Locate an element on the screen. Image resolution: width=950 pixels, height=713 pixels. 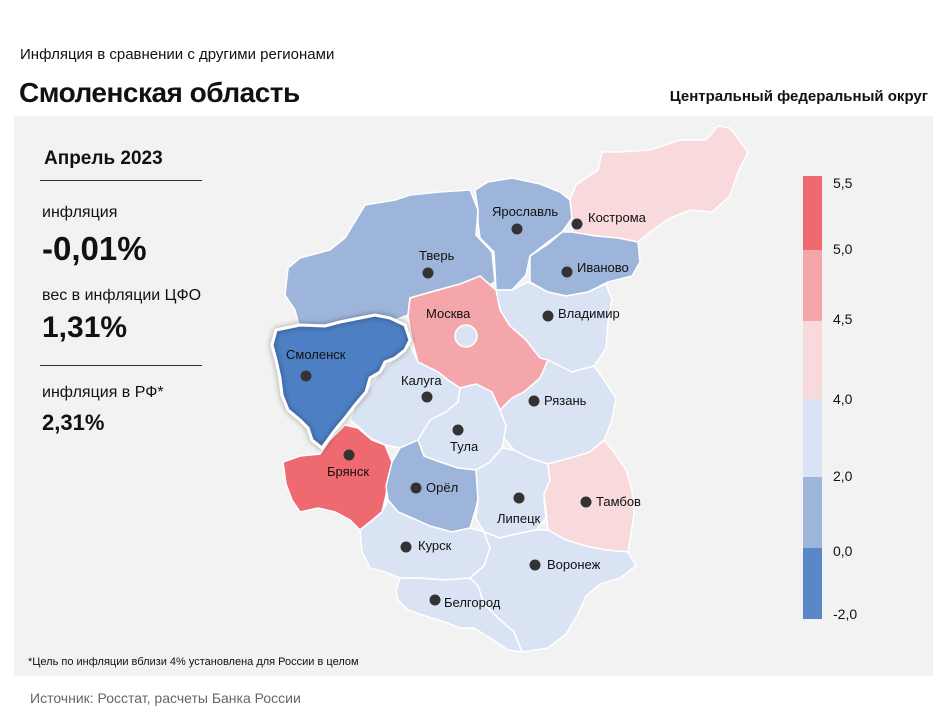
city-label-lipetsk: Липецк is located at coordinates (519, 518).